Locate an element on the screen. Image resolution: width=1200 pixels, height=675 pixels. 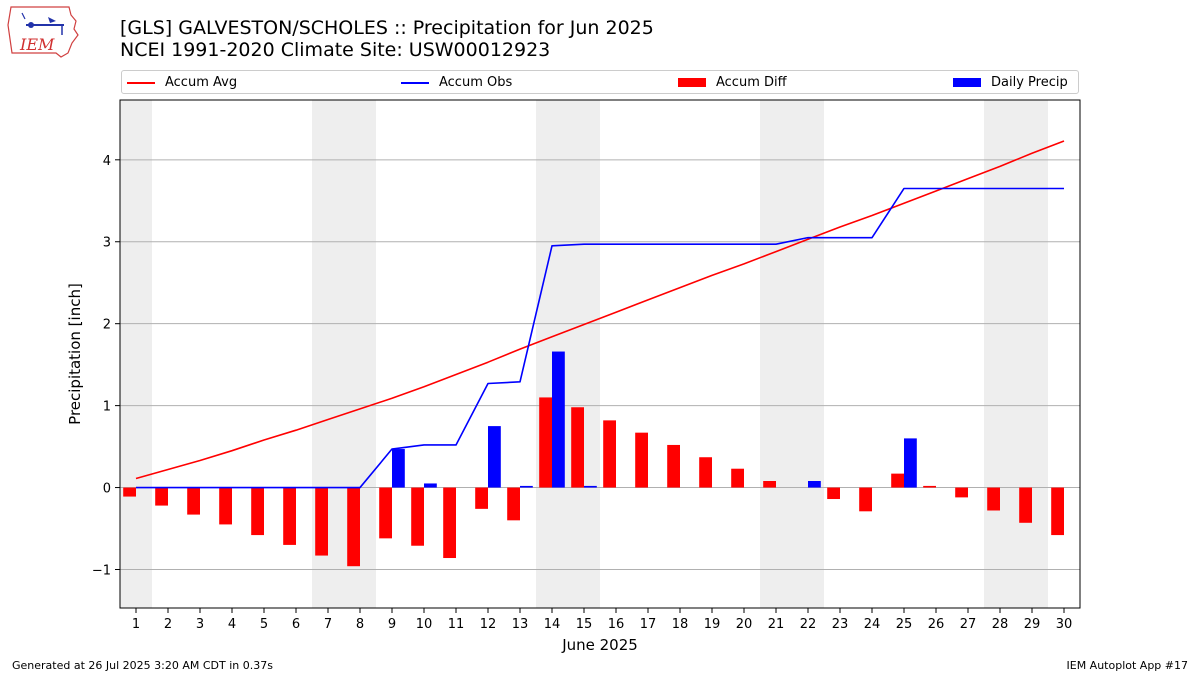
footer-app-text: IEM Autoplot App #17 is located at coordinates (1127, 665).